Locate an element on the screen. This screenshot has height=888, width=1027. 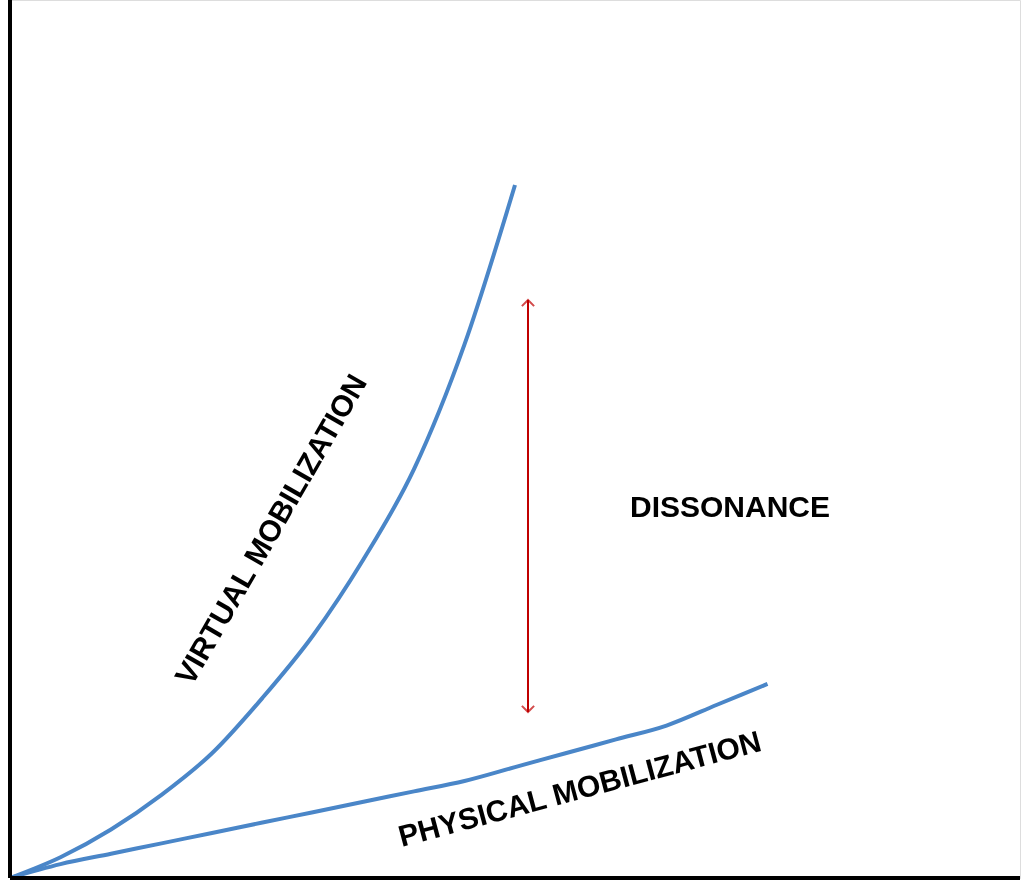
annotation: DISSONANCE is located at coordinates (730, 506).